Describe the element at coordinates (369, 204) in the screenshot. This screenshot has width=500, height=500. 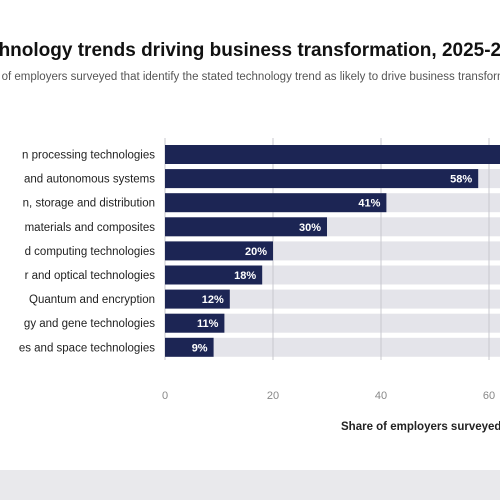
I see `data-label: 41%` at that location.